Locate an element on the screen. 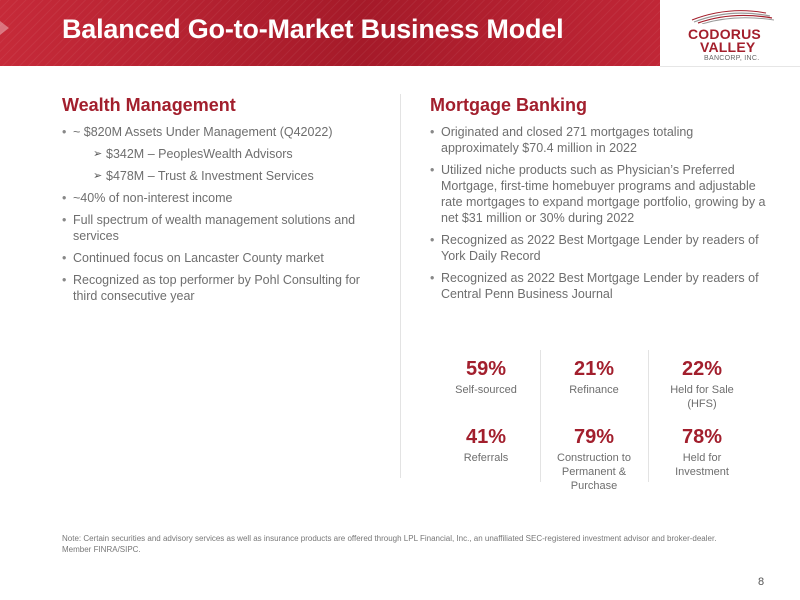 Image resolution: width=800 pixels, height=600 pixels. stat-label: Refinance is located at coordinates (594, 390).